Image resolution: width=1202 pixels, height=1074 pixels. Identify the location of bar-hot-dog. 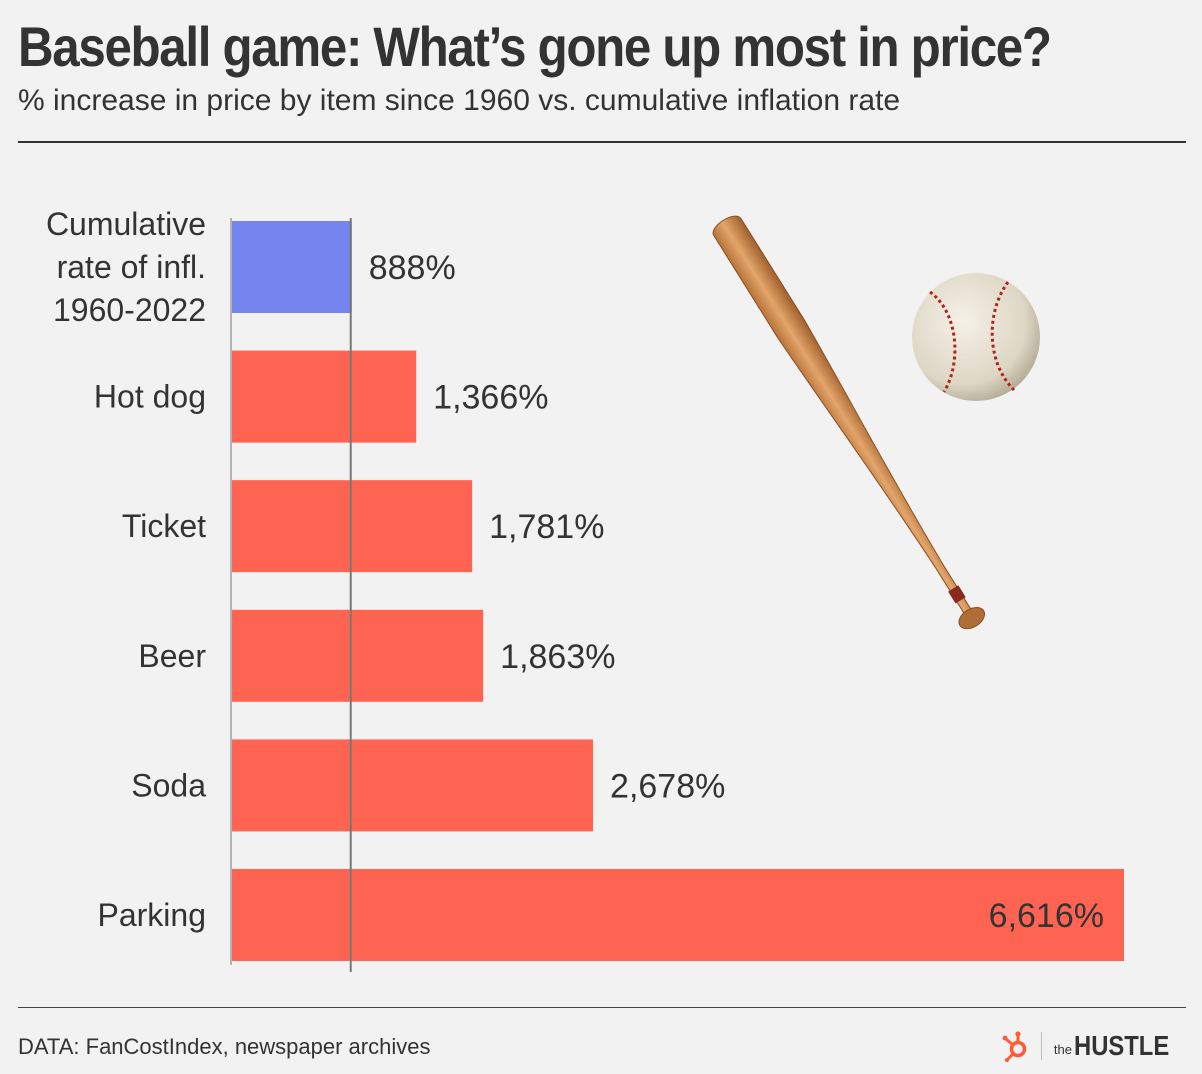
(324, 396).